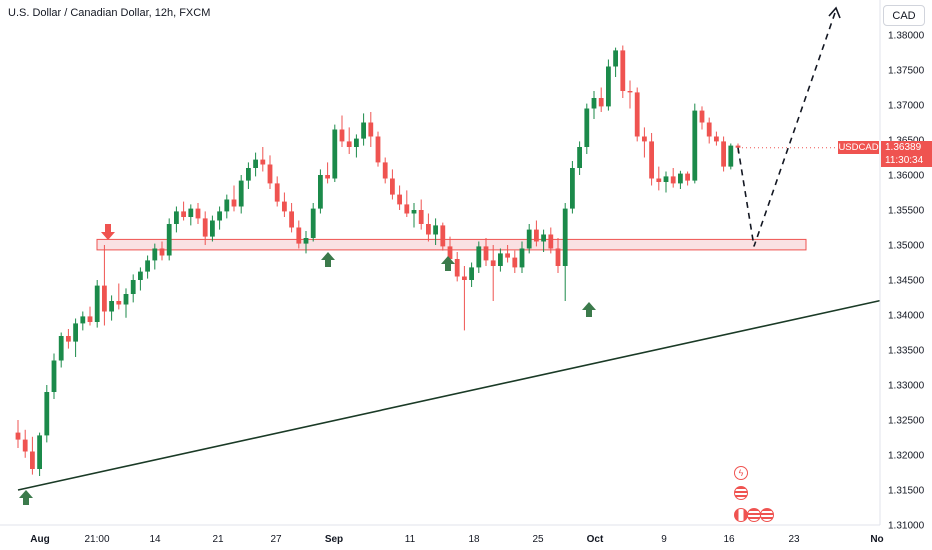 This screenshot has height=550, width=932. Describe the element at coordinates (906, 176) in the screenshot. I see `y-tick-label: 1.36000` at that location.